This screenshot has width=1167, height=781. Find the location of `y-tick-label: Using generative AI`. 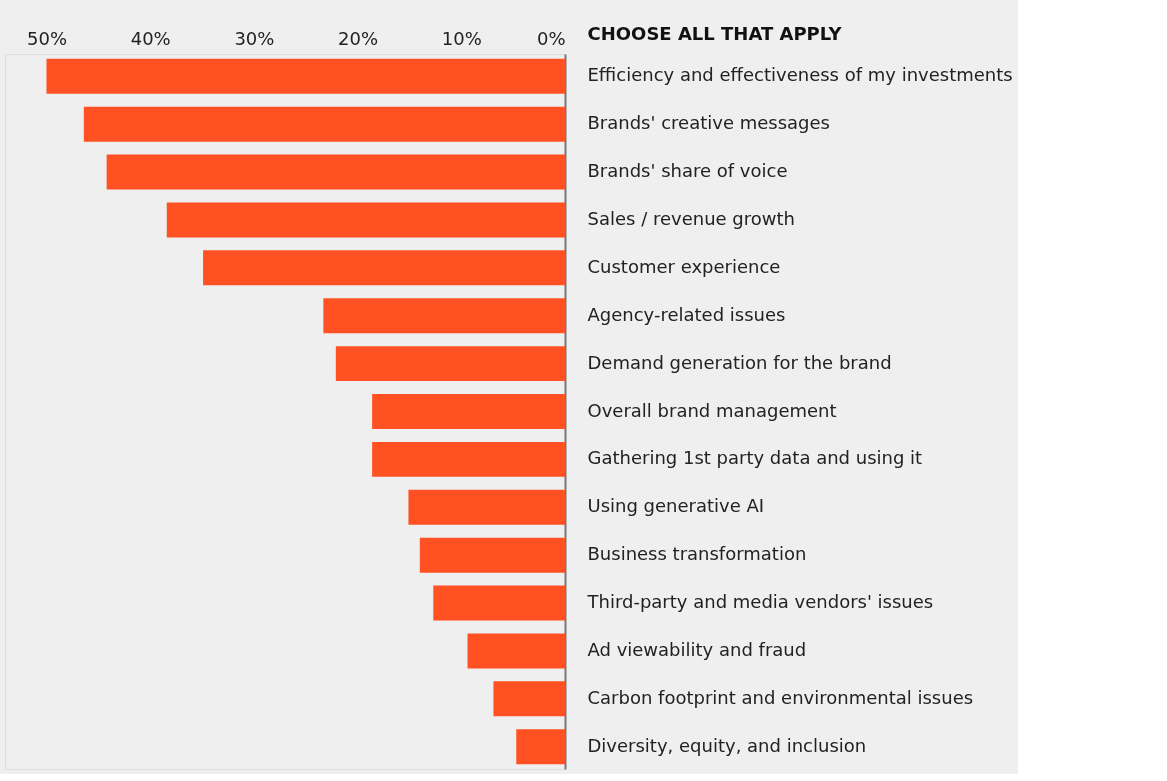

y-tick-label: Using generative AI is located at coordinates (676, 506).